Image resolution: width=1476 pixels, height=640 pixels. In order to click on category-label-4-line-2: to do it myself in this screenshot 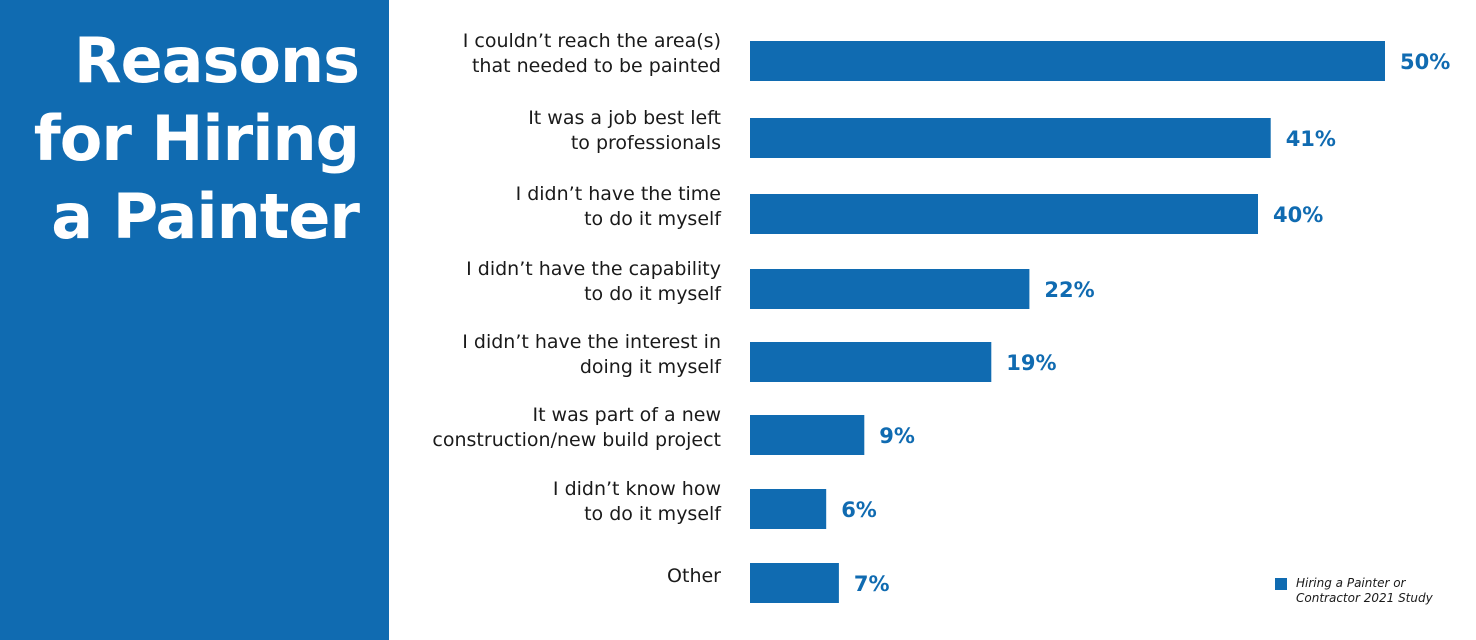, I will do `click(653, 294)`.